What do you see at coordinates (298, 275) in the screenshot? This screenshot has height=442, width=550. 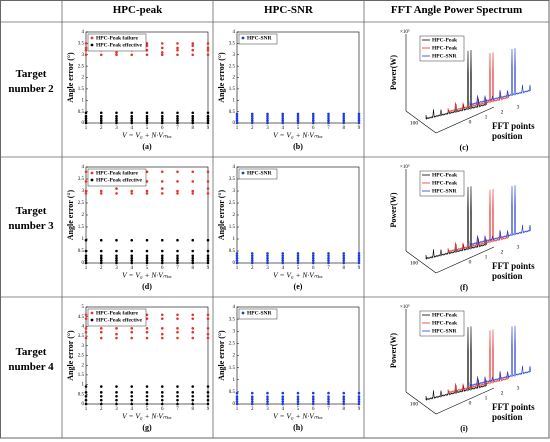 I see `x-axis-label: V = V₀ + N·Vₘₐₓ` at bounding box center [298, 275].